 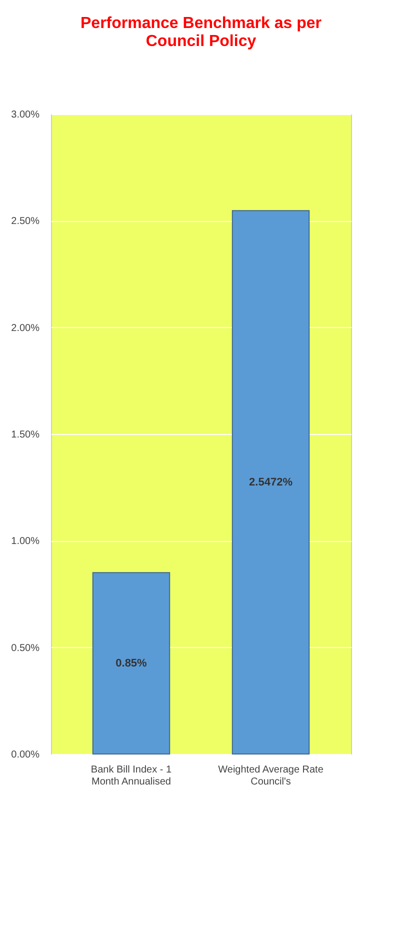 What do you see at coordinates (25, 328) in the screenshot?
I see `y-tick-label: 2.00%` at bounding box center [25, 328].